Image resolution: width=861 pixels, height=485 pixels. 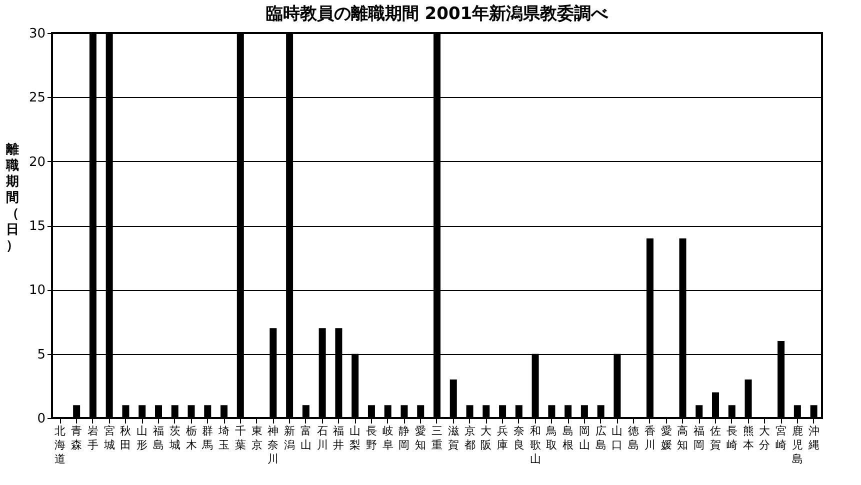 What do you see at coordinates (158, 438) in the screenshot?
I see `x-tick-label: 福島` at bounding box center [158, 438].